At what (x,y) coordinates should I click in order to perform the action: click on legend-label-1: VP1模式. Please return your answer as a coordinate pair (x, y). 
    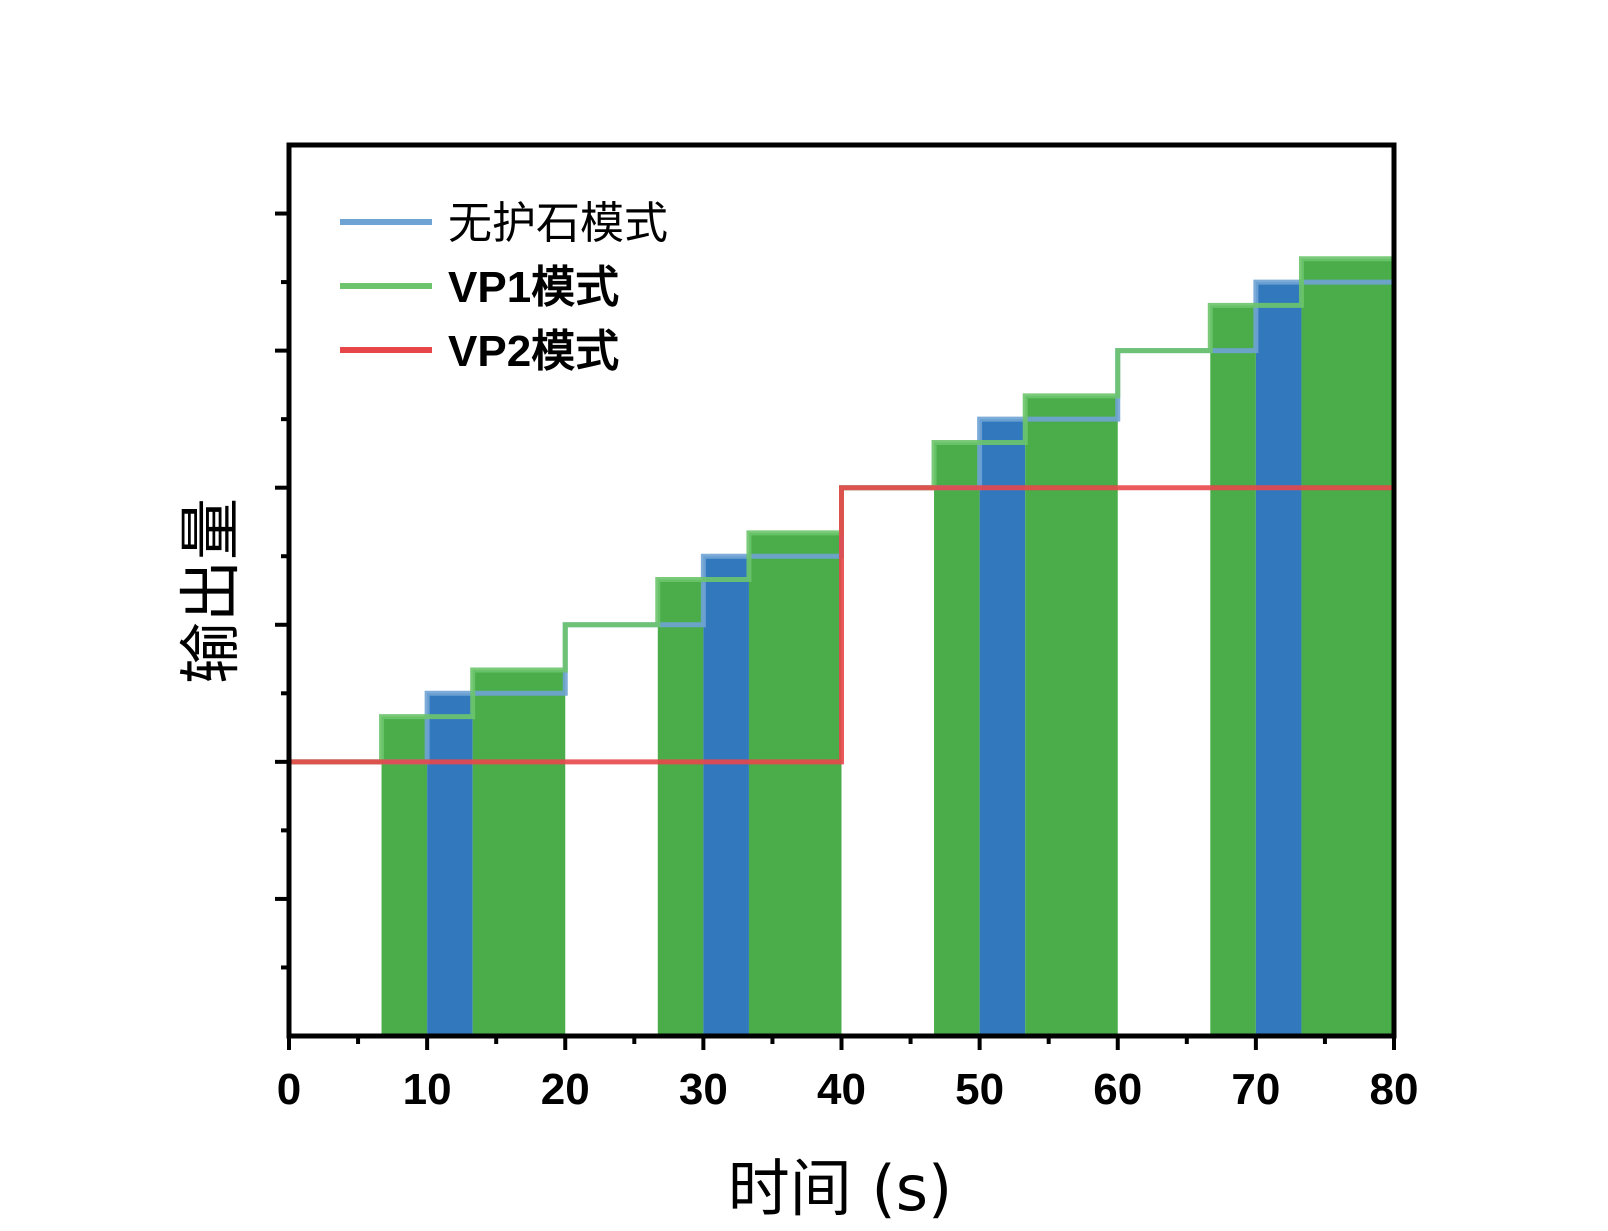
    Looking at the image, I should click on (533, 287).